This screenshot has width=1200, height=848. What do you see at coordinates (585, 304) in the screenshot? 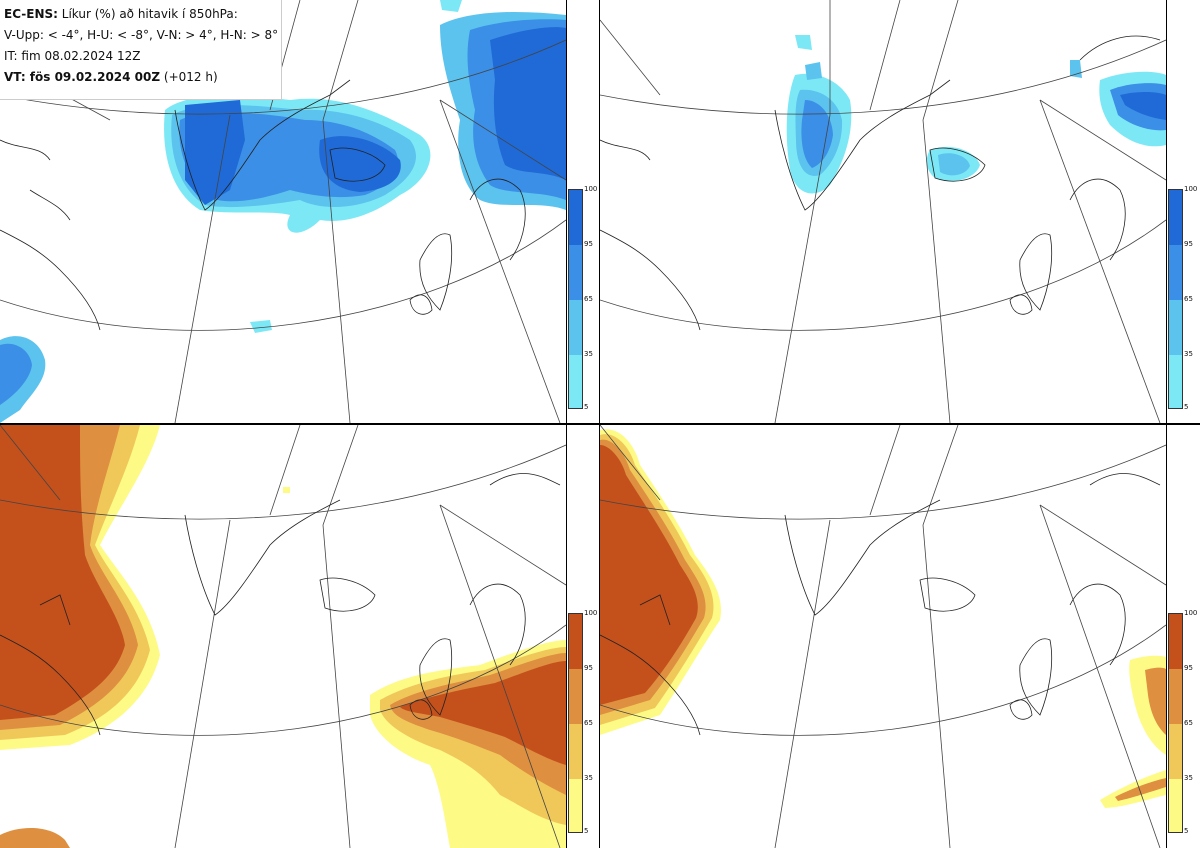
I see `colorbar-v-upp: 100 95 65 35 5` at bounding box center [585, 304].